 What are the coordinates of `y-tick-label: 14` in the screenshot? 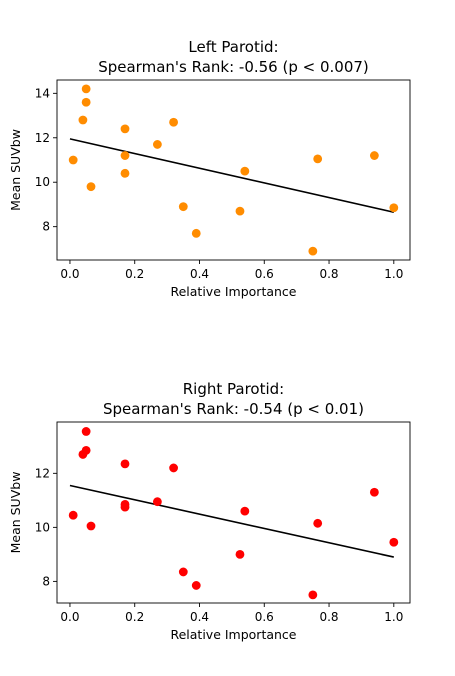 It's located at (42, 93).